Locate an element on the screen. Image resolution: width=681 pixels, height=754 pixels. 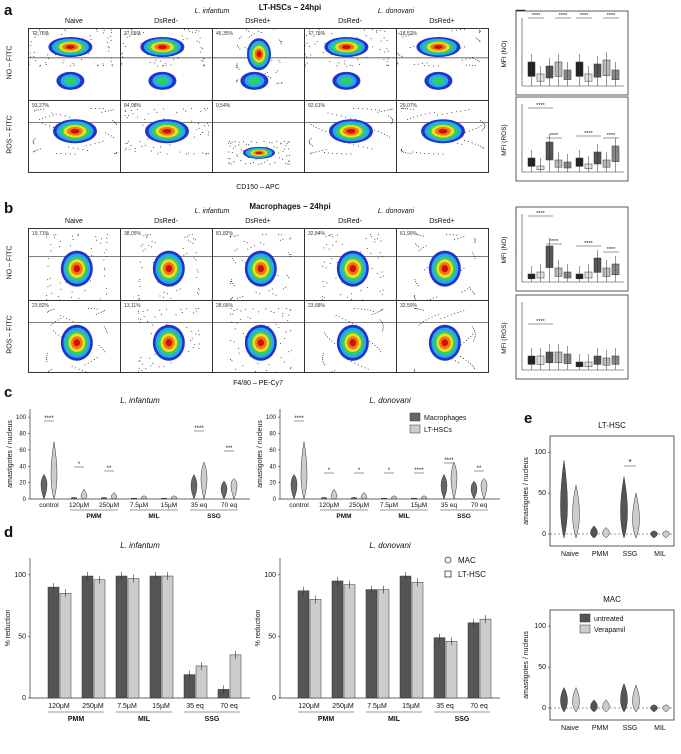
legend-label: untreated is located at coordinates (609, 619).